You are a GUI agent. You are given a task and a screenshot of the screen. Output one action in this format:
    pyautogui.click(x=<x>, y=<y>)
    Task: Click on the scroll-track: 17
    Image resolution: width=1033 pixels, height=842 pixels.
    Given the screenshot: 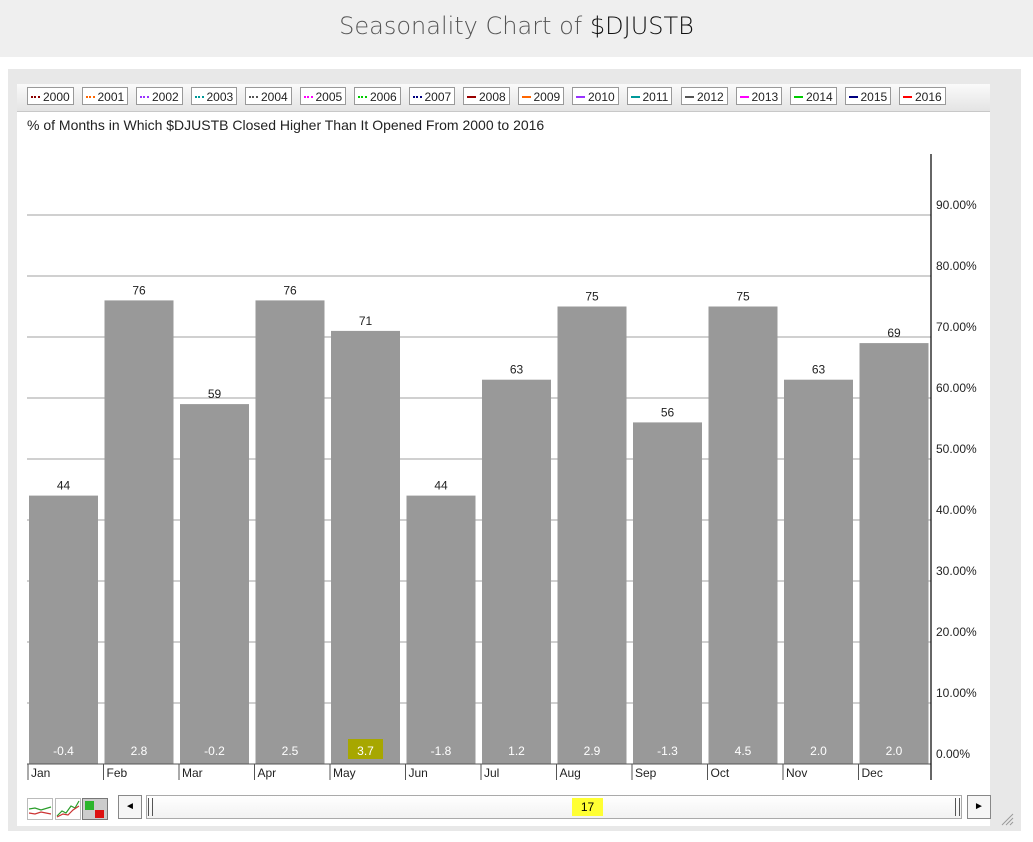 What is the action you would take?
    pyautogui.click(x=554, y=807)
    